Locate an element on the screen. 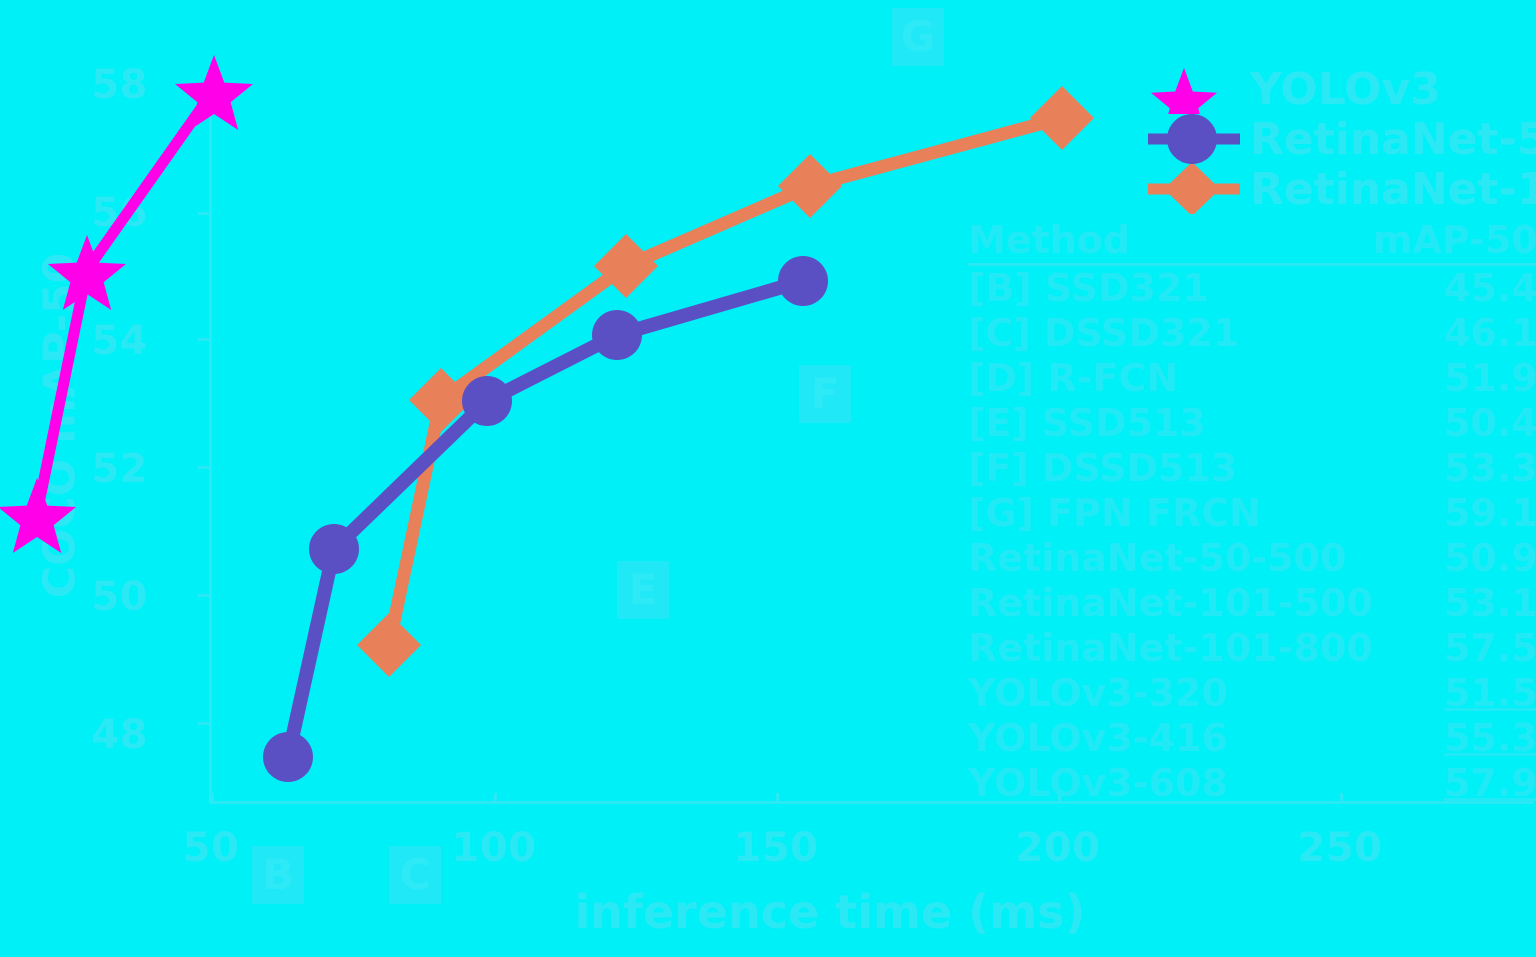  x-ticklabel-250: 250 is located at coordinates (1340, 848).